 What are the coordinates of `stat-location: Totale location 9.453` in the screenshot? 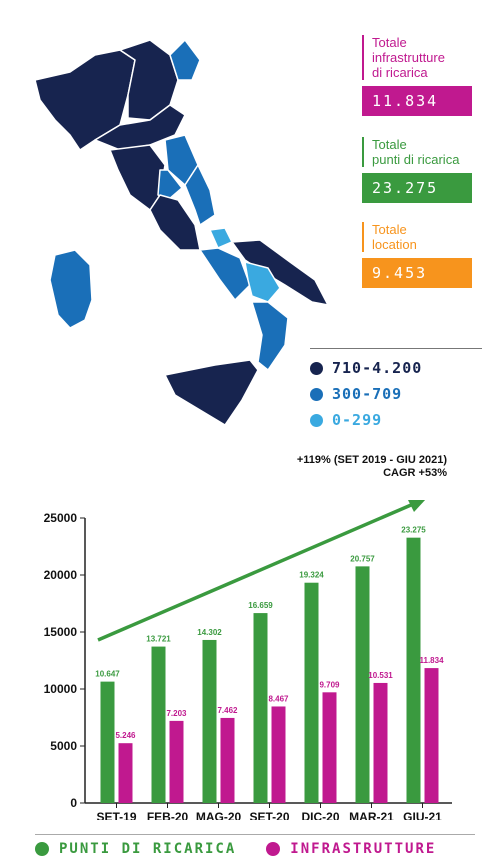 It's located at (417, 255).